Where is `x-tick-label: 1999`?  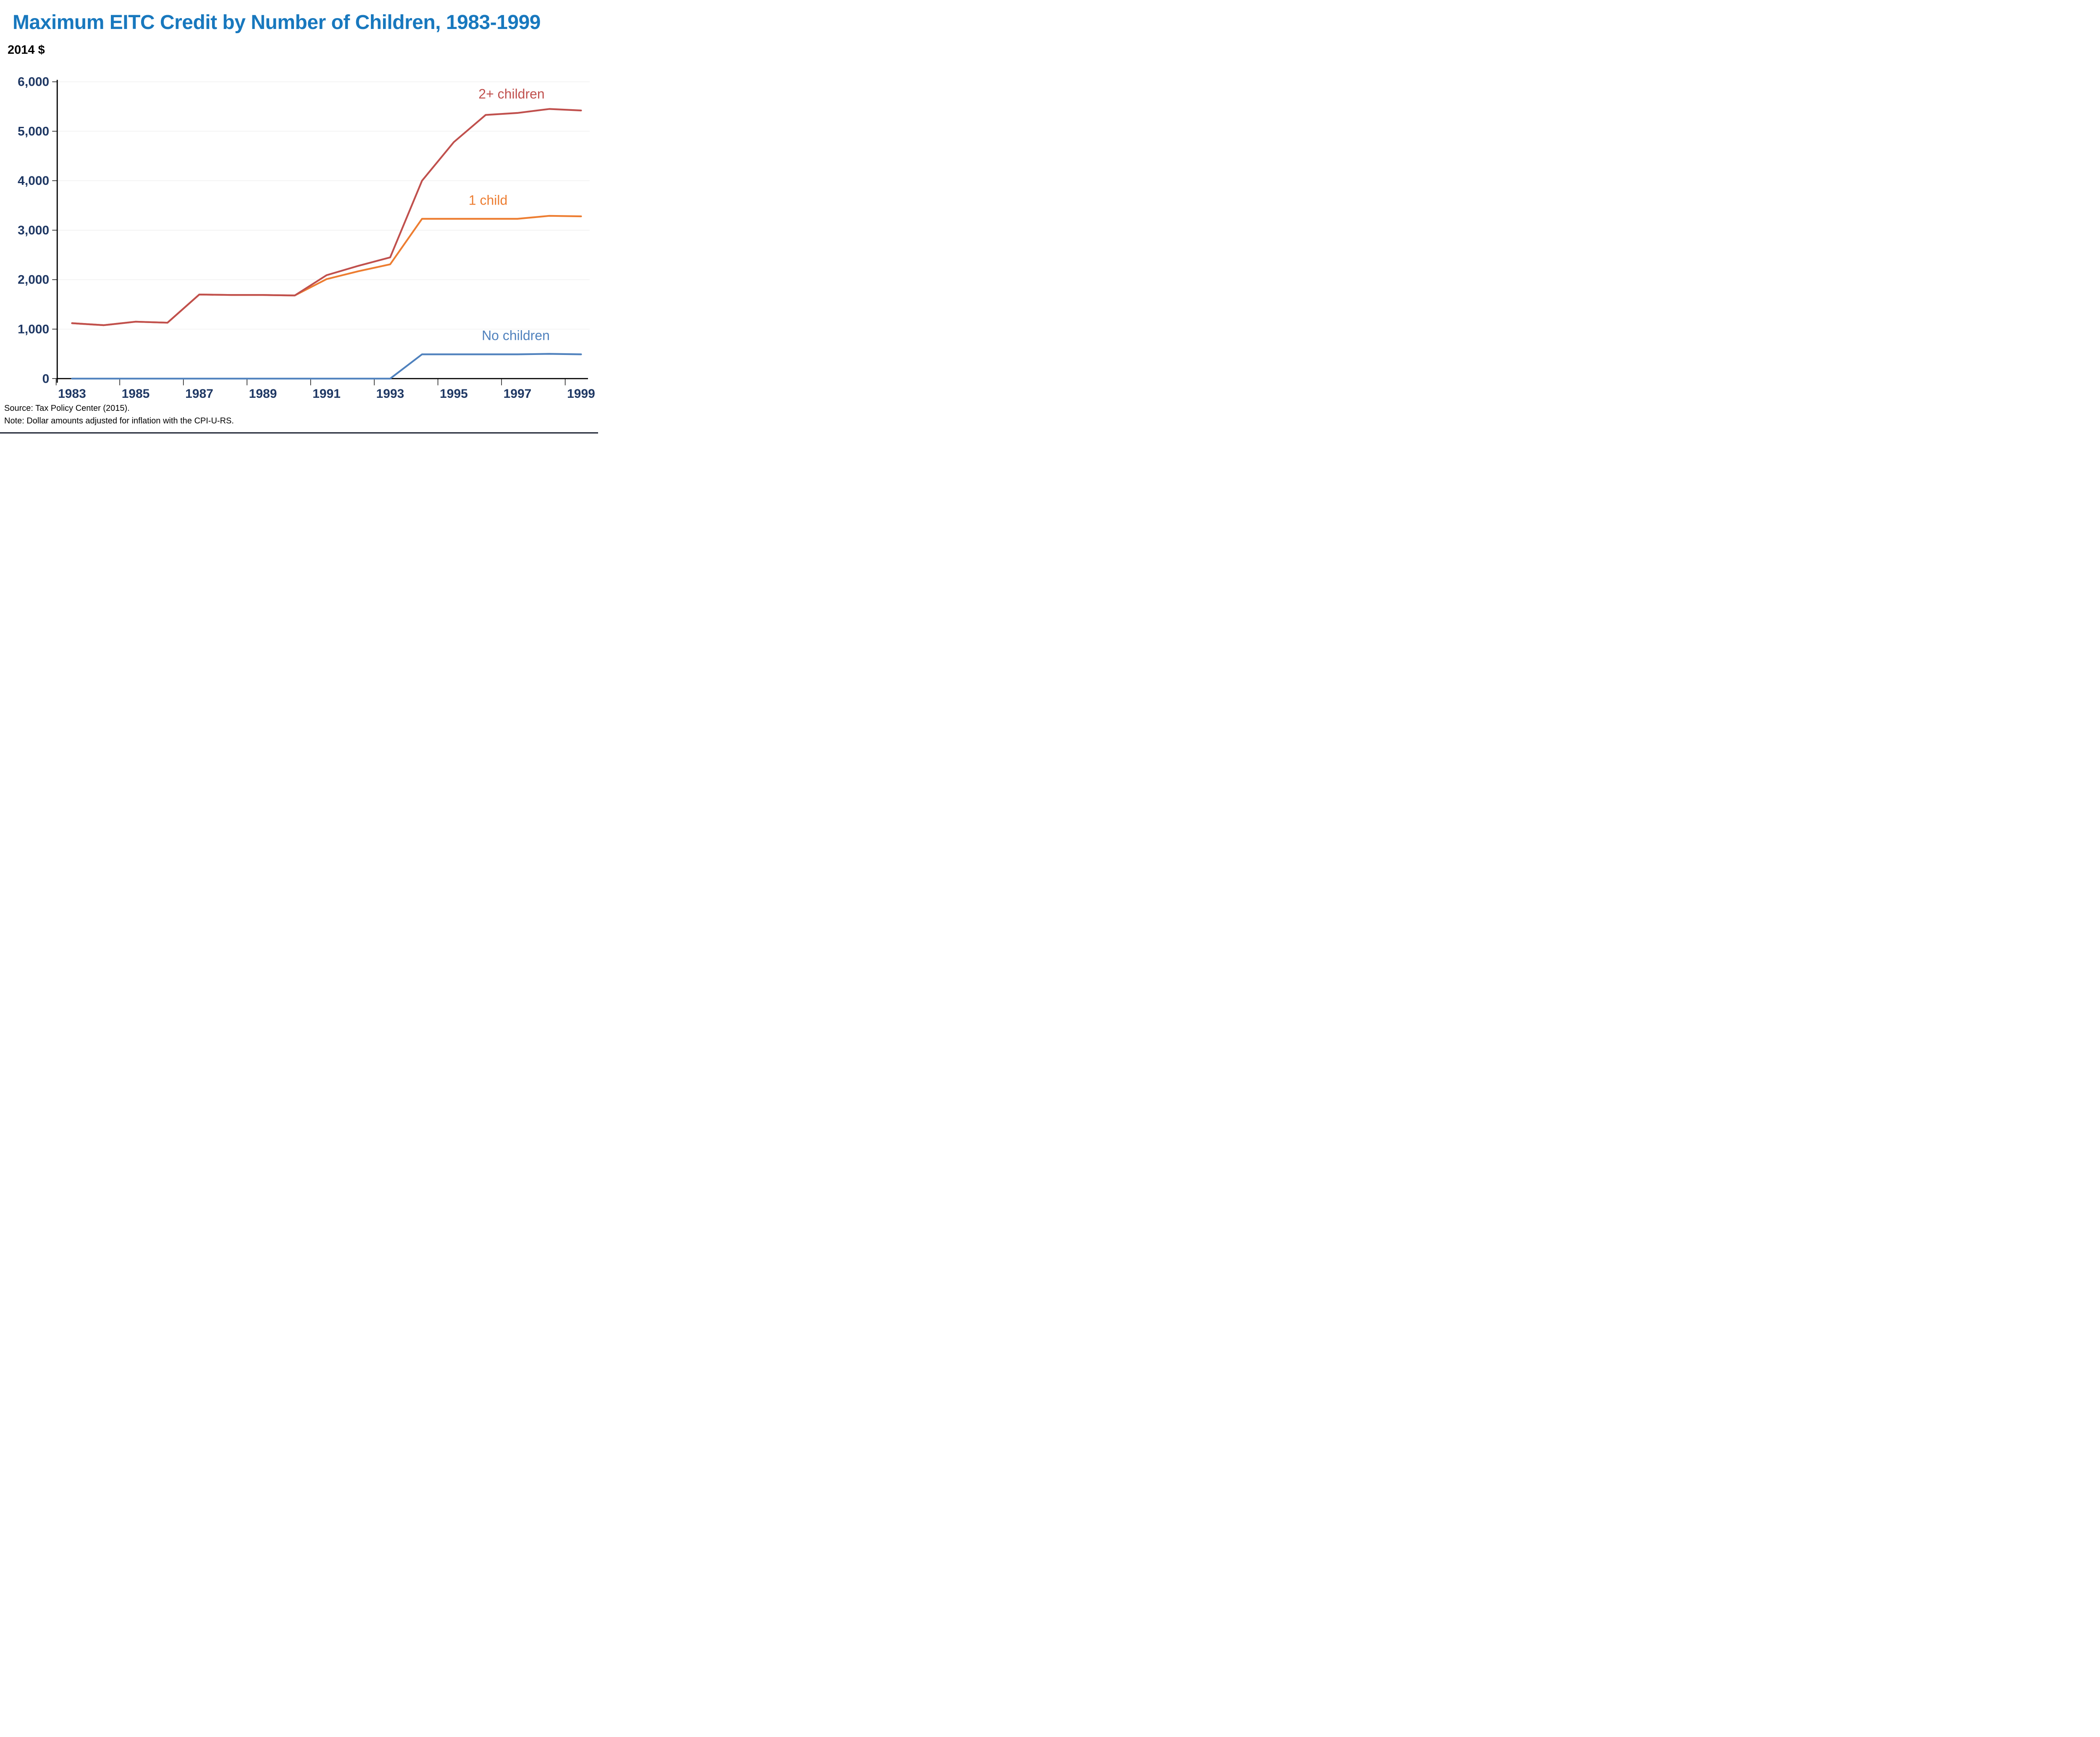
x-tick-label: 1999 is located at coordinates (581, 394).